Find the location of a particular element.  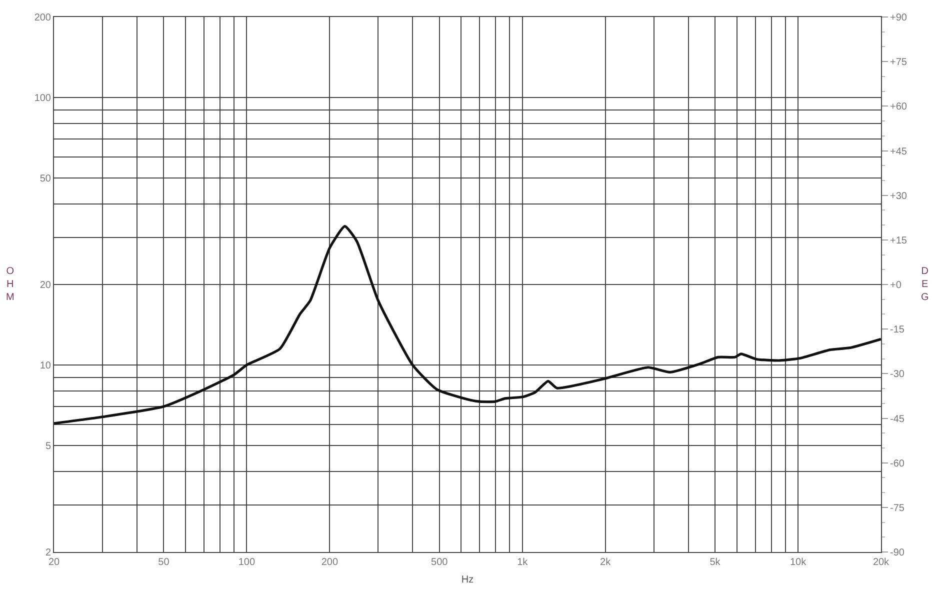

y-tick-label: 100 is located at coordinates (43, 98).